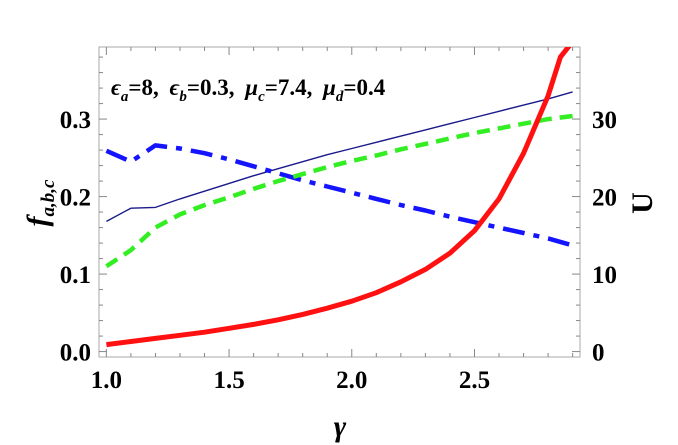  Describe the element at coordinates (604, 120) in the screenshot. I see `y-right-tick-label: 30` at that location.